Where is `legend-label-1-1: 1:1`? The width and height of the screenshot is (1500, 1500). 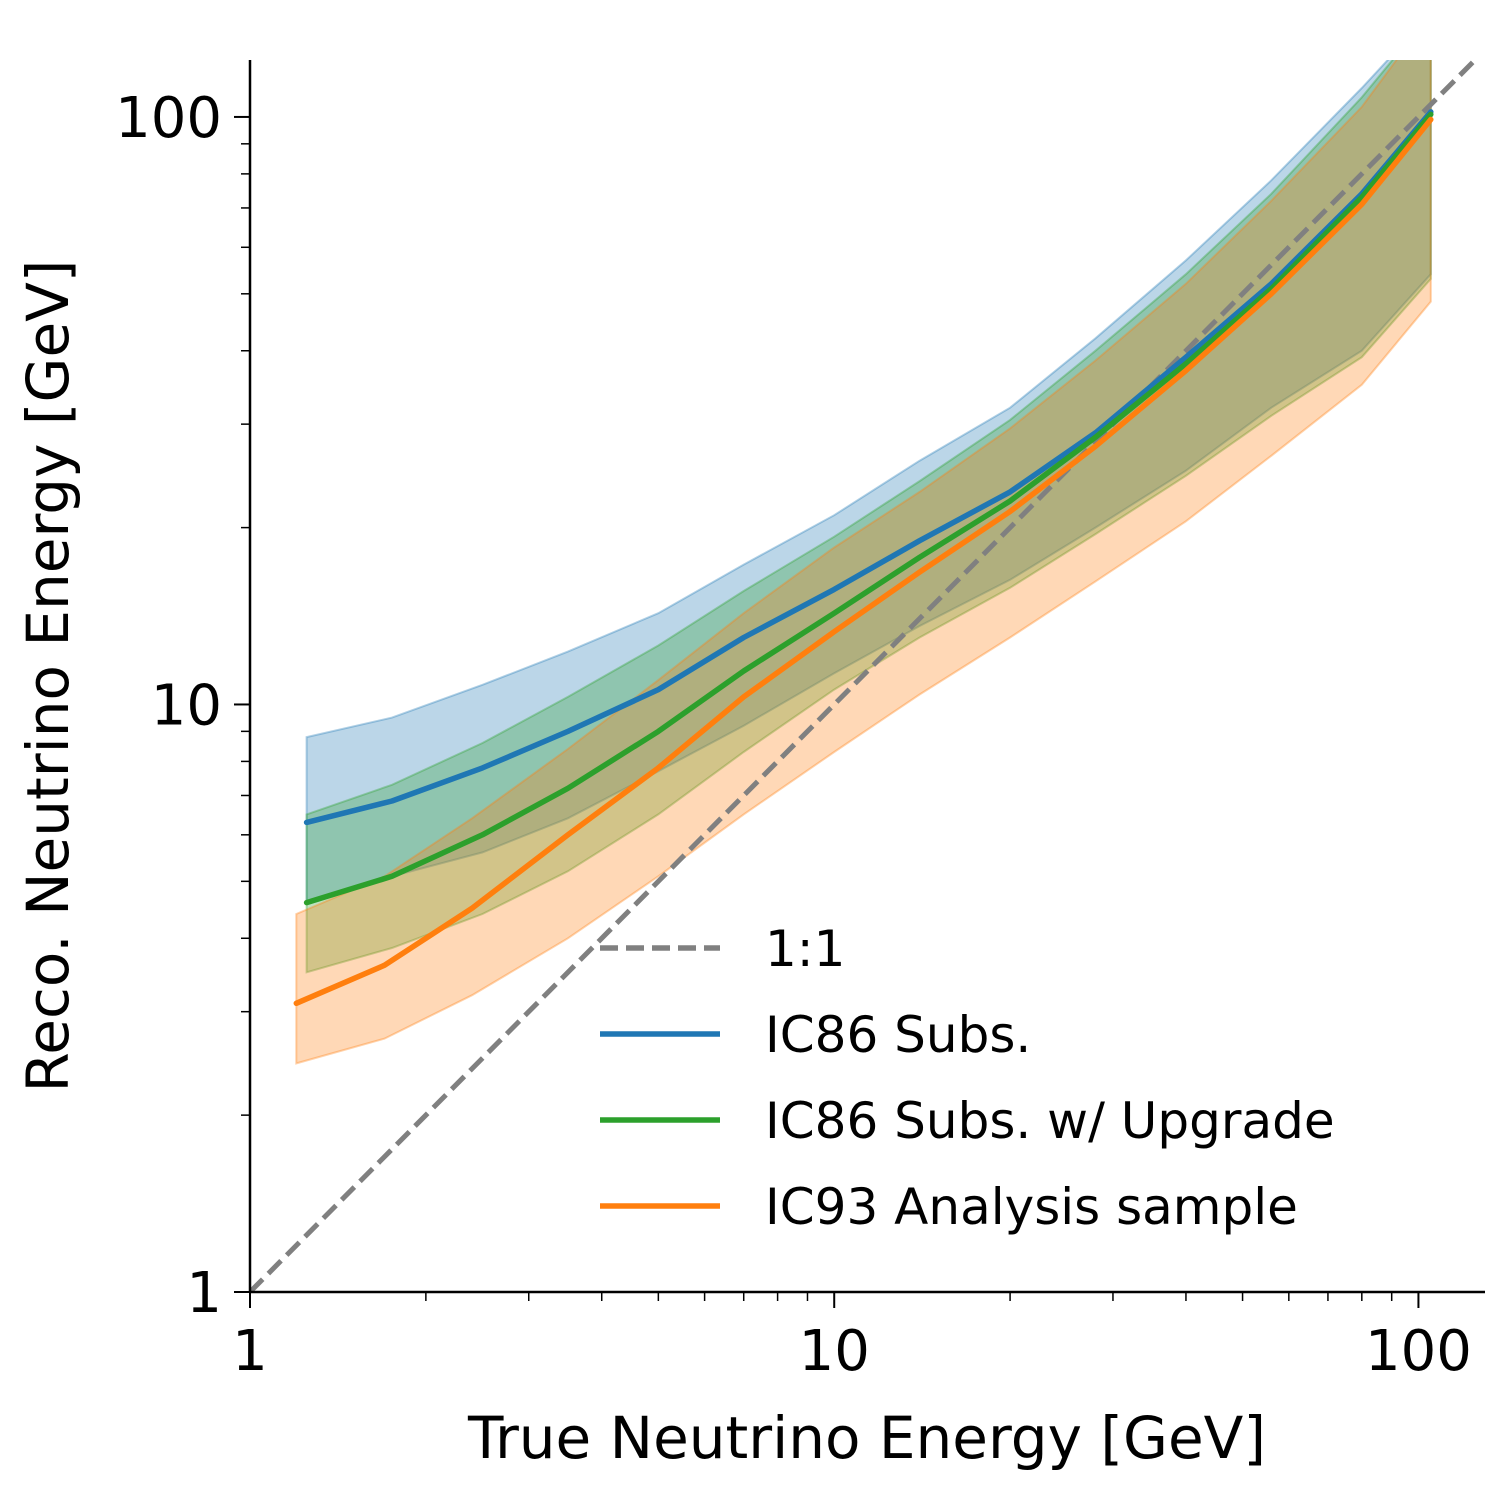 legend-label-1-1: 1:1 is located at coordinates (805, 949).